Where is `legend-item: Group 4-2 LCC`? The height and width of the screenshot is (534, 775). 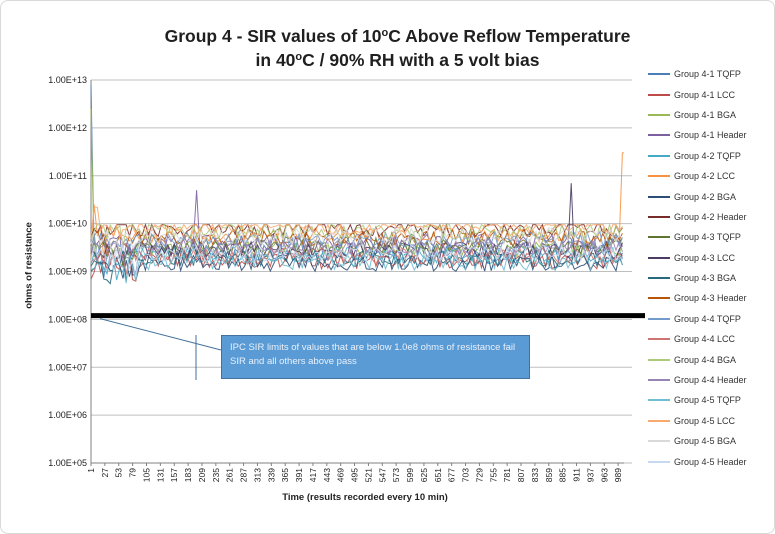 legend-item: Group 4-2 LCC is located at coordinates (710, 176).